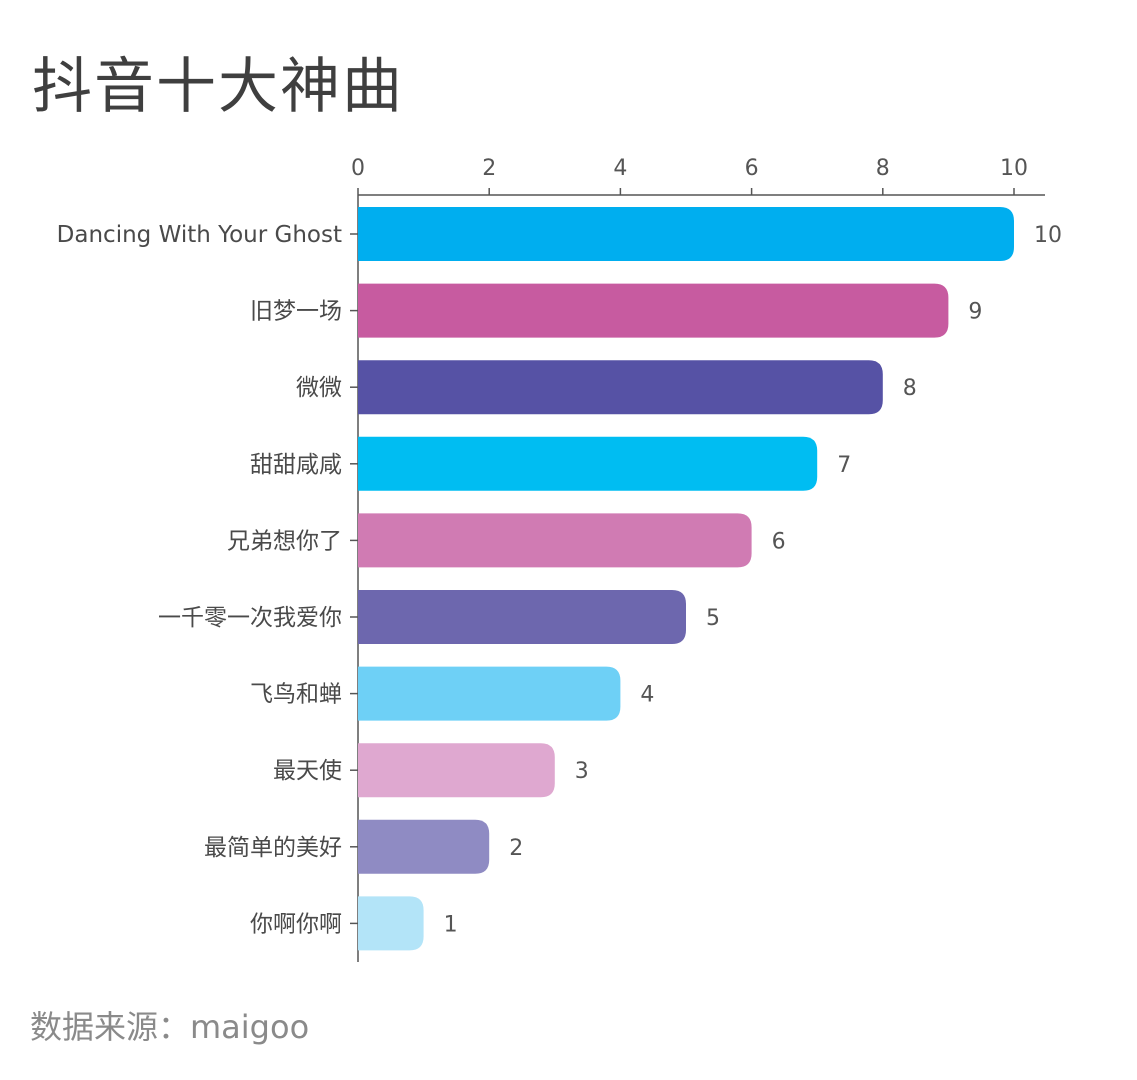 This screenshot has width=1137, height=1080. Describe the element at coordinates (451, 924) in the screenshot. I see `bar-value-label-9: 1` at that location.